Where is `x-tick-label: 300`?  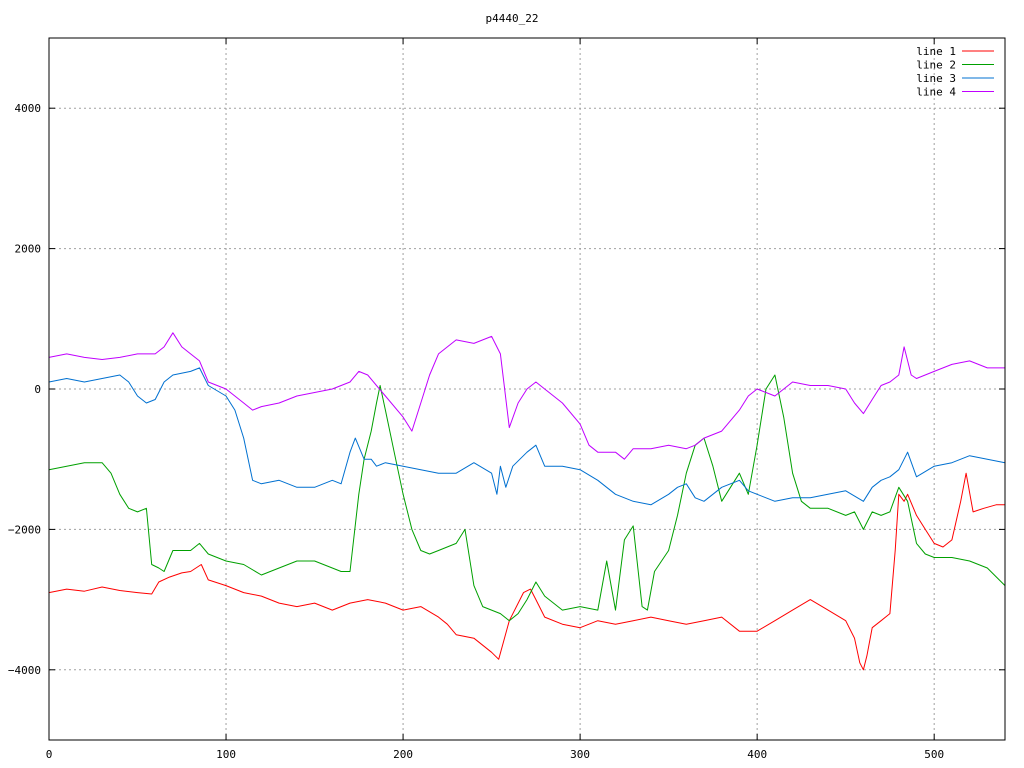
x-tick-label: 300 is located at coordinates (580, 754).